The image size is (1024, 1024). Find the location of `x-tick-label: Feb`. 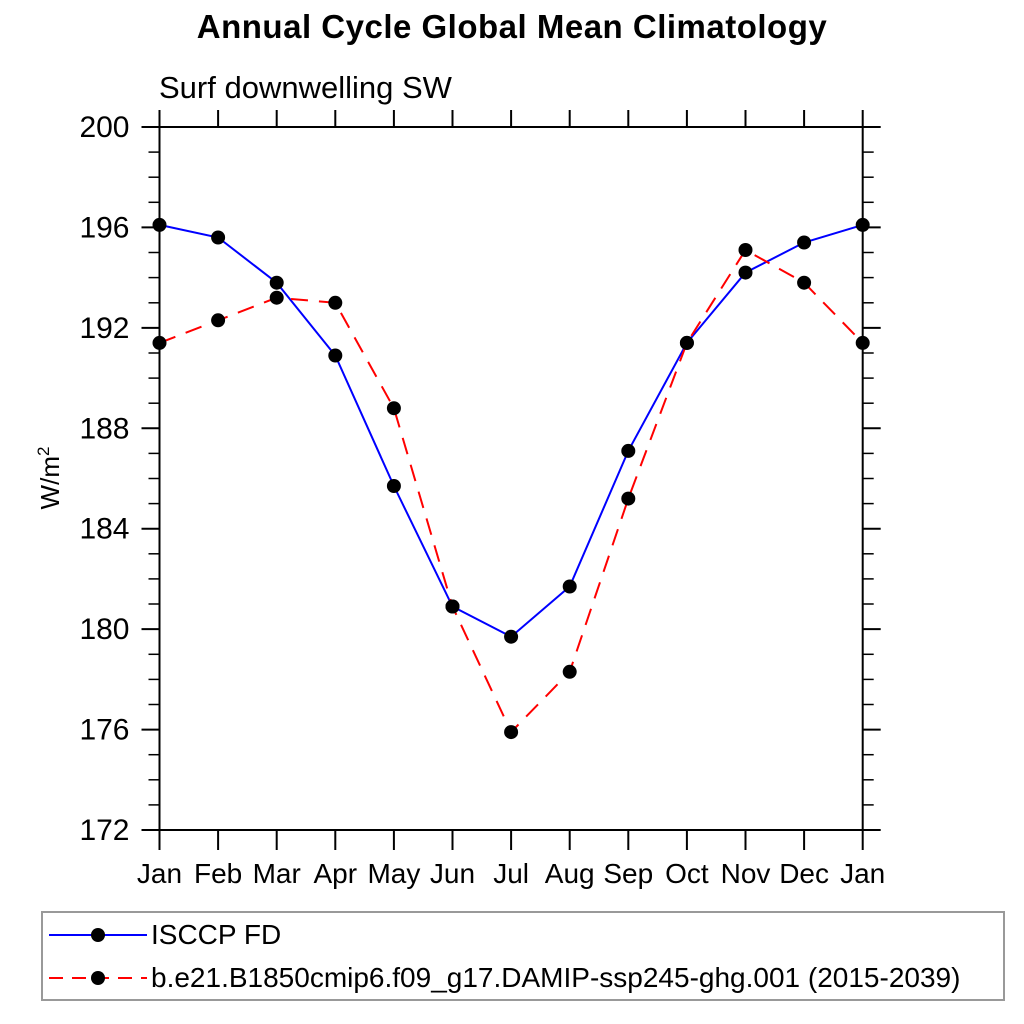

x-tick-label: Feb is located at coordinates (218, 873).